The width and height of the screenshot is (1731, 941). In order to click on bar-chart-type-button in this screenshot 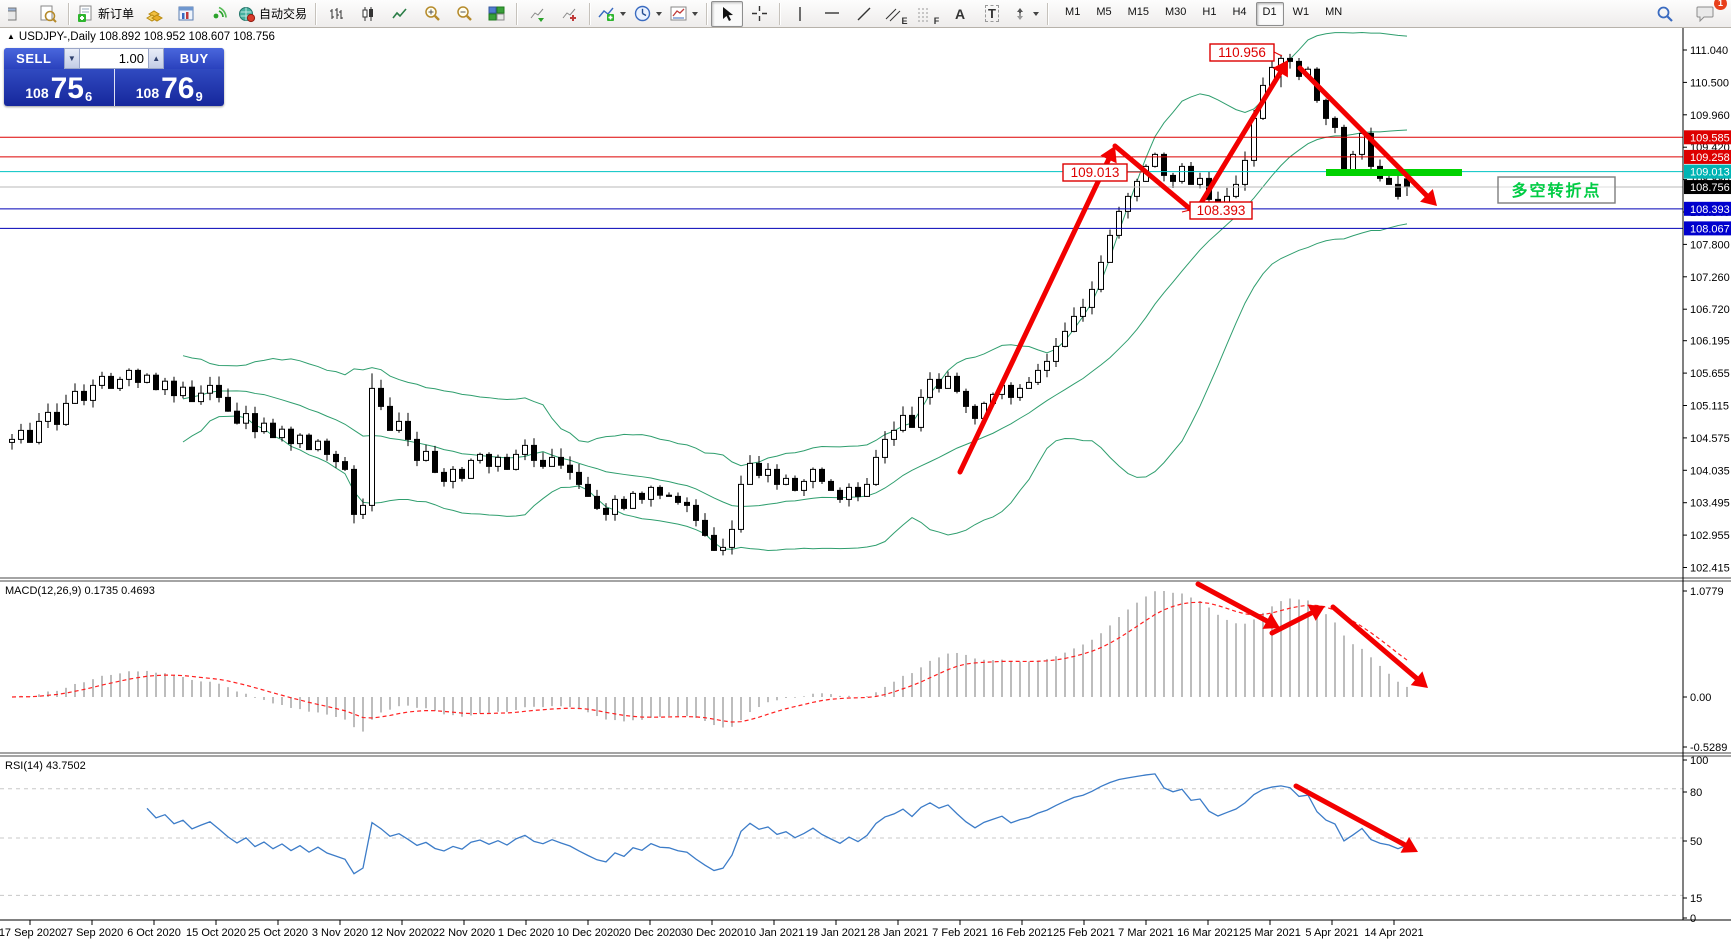, I will do `click(336, 14)`.